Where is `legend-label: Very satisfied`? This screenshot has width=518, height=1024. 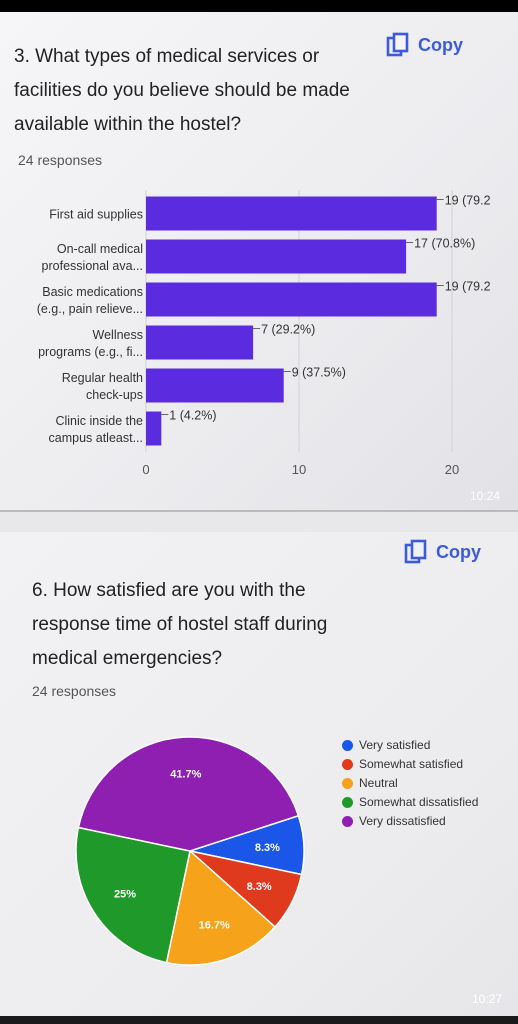 legend-label: Very satisfied is located at coordinates (395, 745).